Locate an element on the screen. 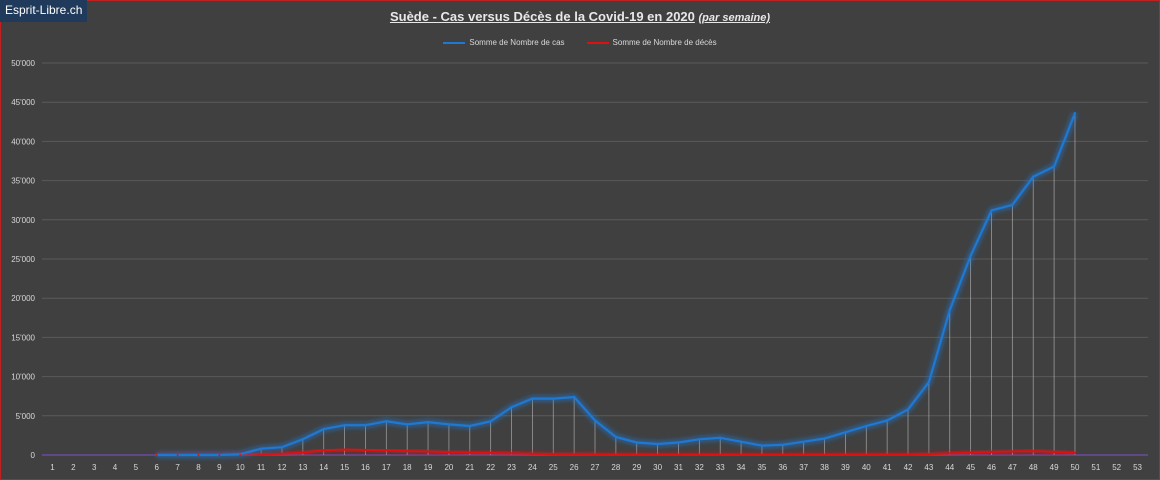 The height and width of the screenshot is (480, 1160). legend-swatch-cases is located at coordinates (454, 42).